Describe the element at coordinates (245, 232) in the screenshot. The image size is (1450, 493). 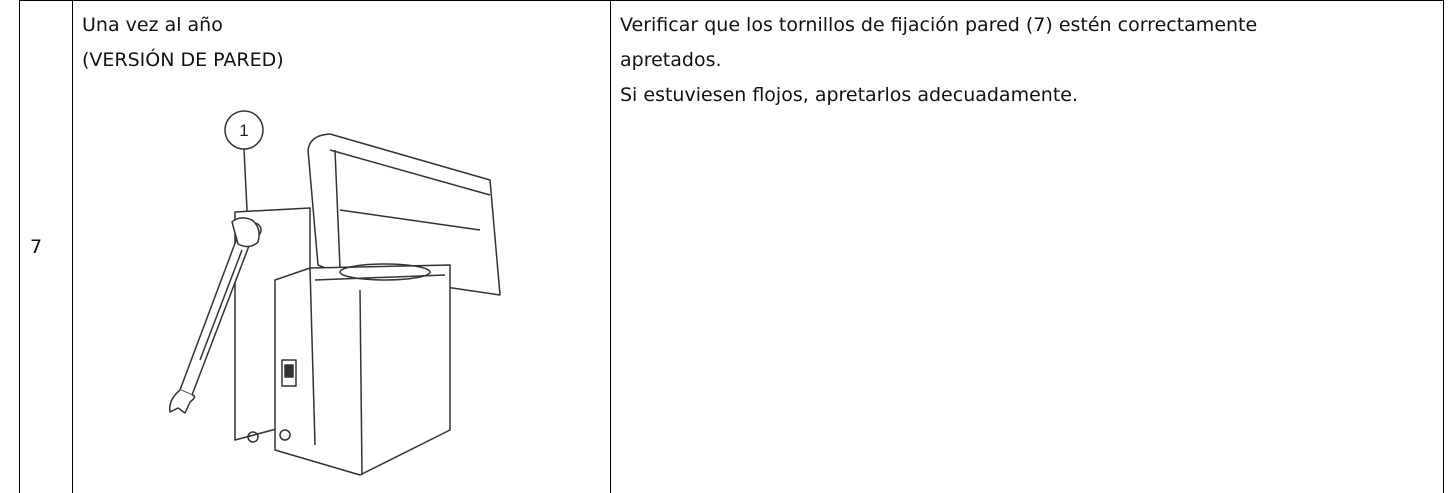
I see `wrench-ring` at that location.